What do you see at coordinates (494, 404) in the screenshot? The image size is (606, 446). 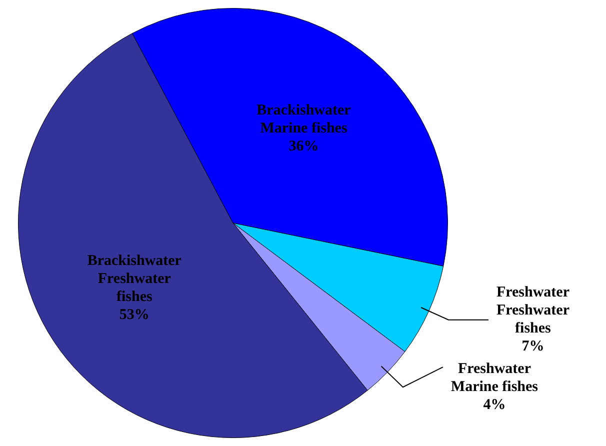 I see `data-label: 4%` at bounding box center [494, 404].